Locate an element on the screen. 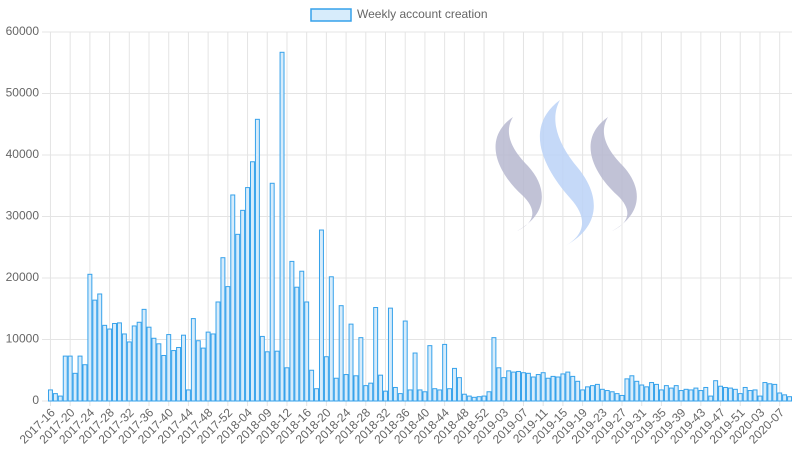  y-tick-label: 20000 is located at coordinates (23, 277).